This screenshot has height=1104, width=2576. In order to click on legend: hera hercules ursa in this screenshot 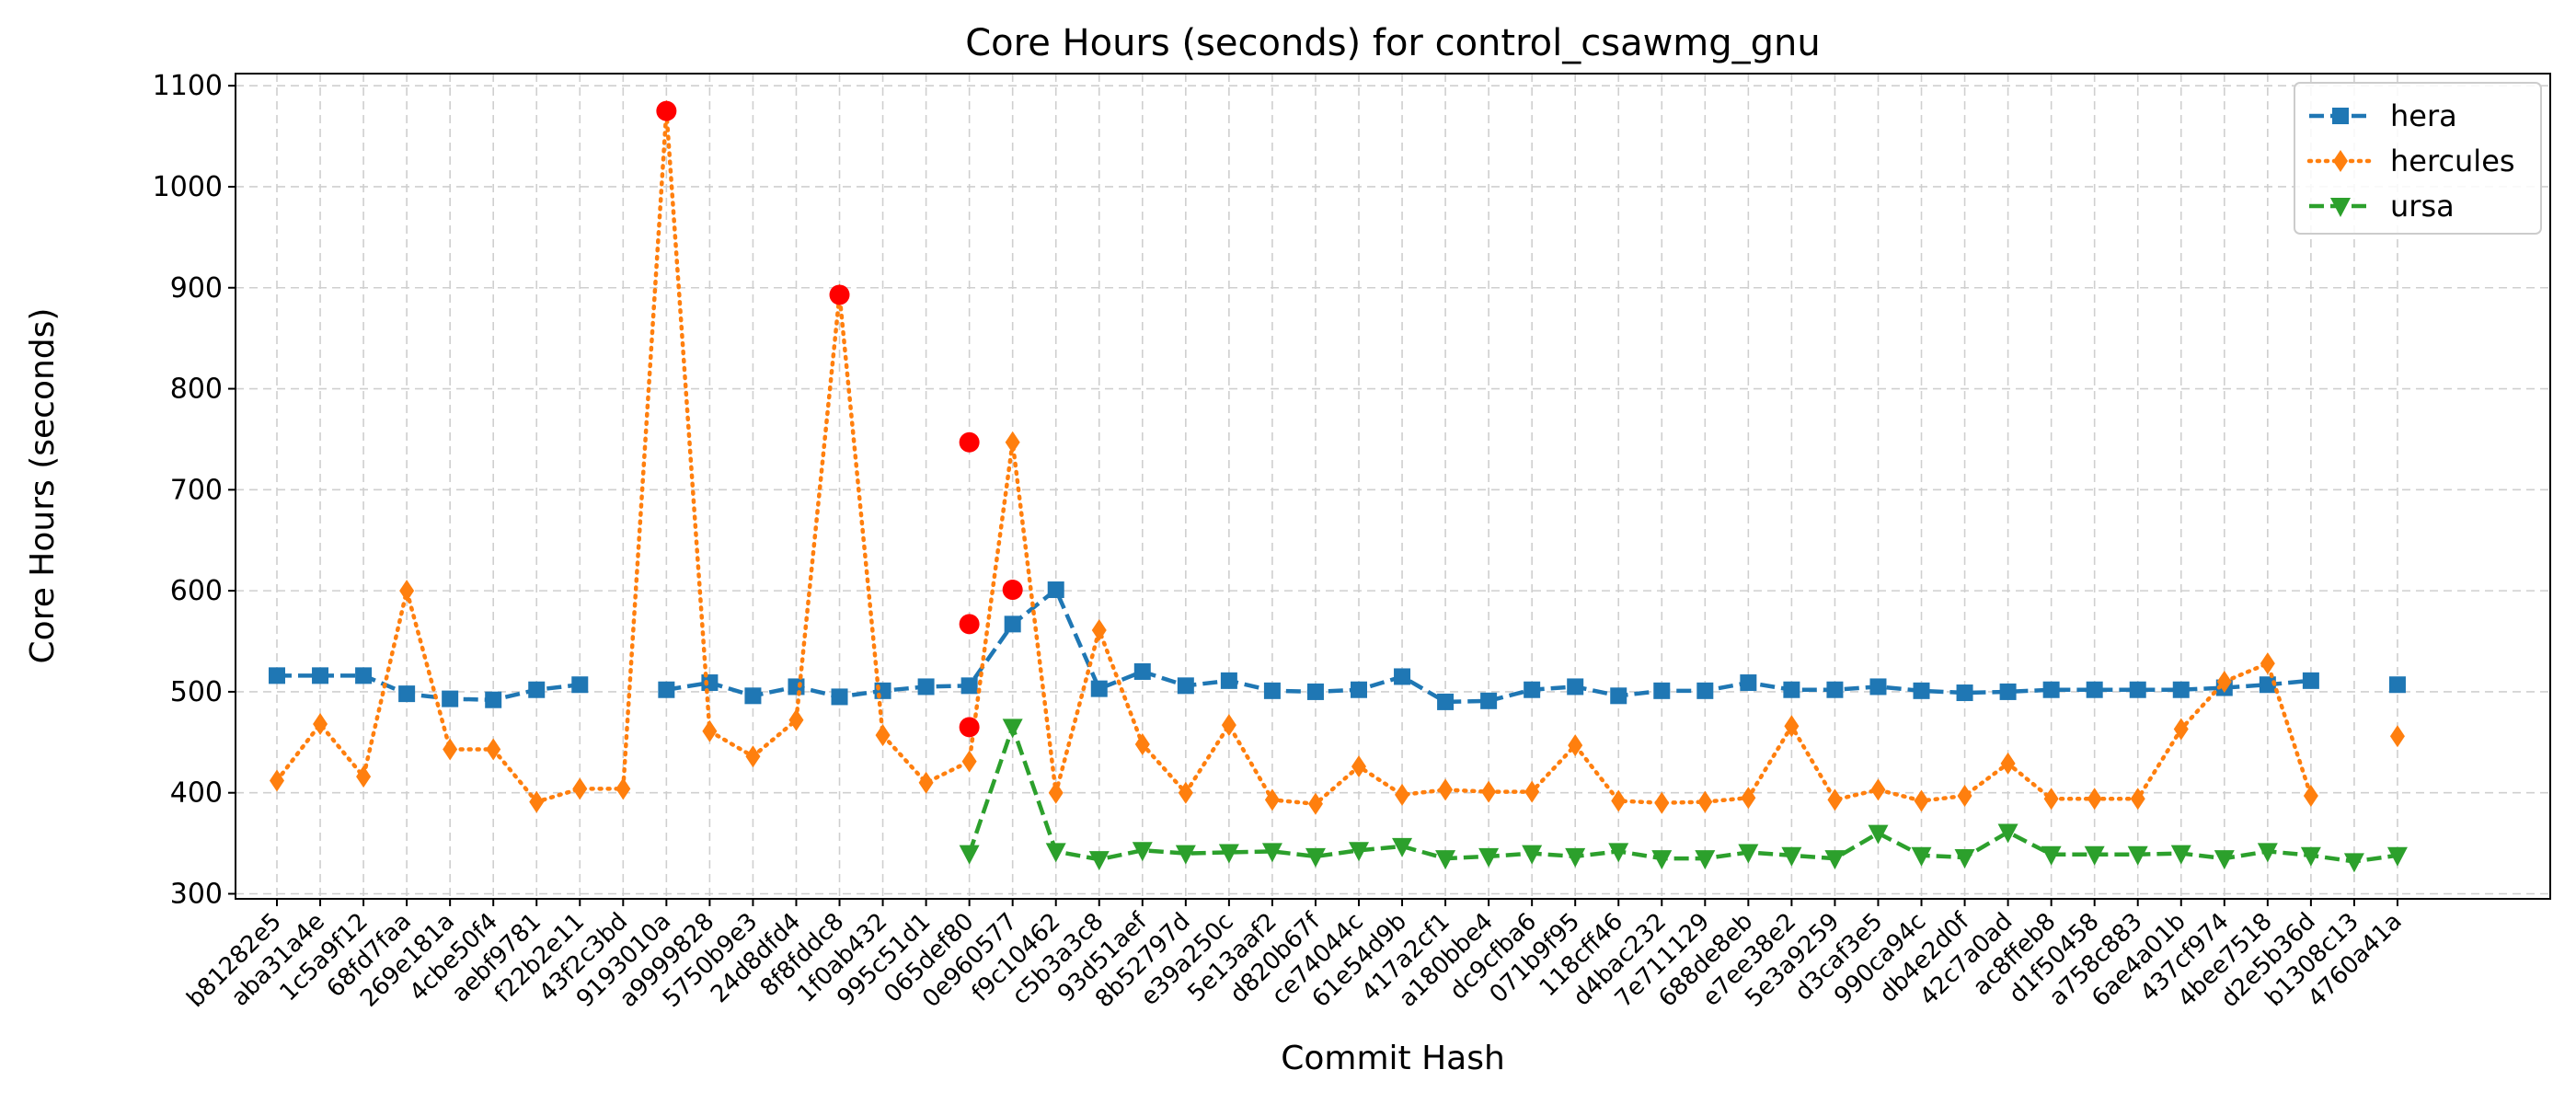, I will do `click(2418, 158)`.